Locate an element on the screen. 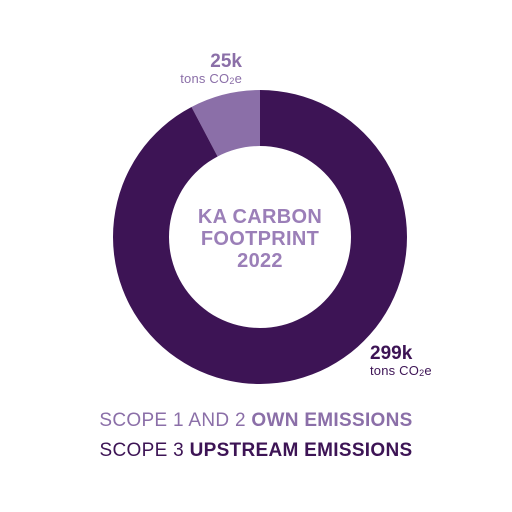 The width and height of the screenshot is (512, 512). legend-scope12-bold: OWN EMISSIONS is located at coordinates (332, 420).